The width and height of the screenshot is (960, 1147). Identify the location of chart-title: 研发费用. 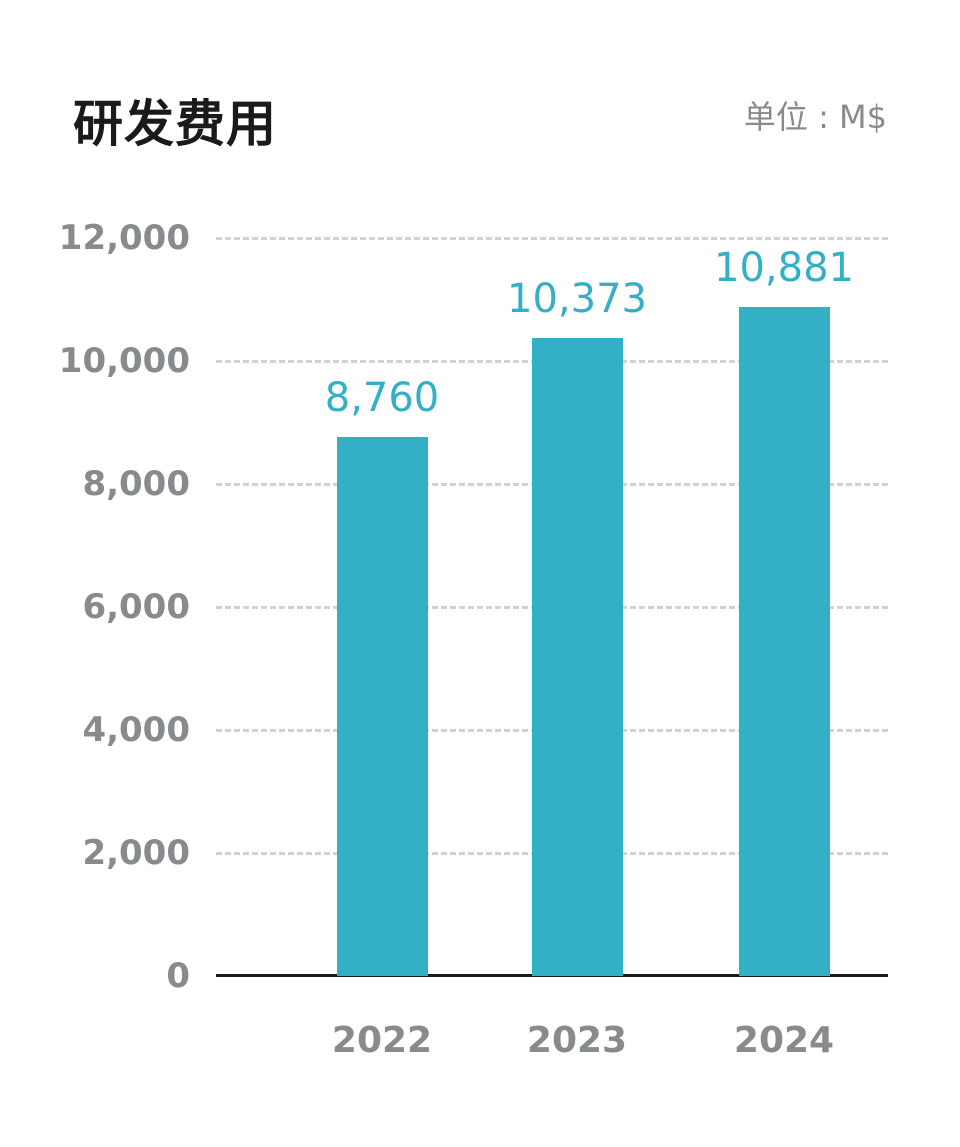
(175, 124).